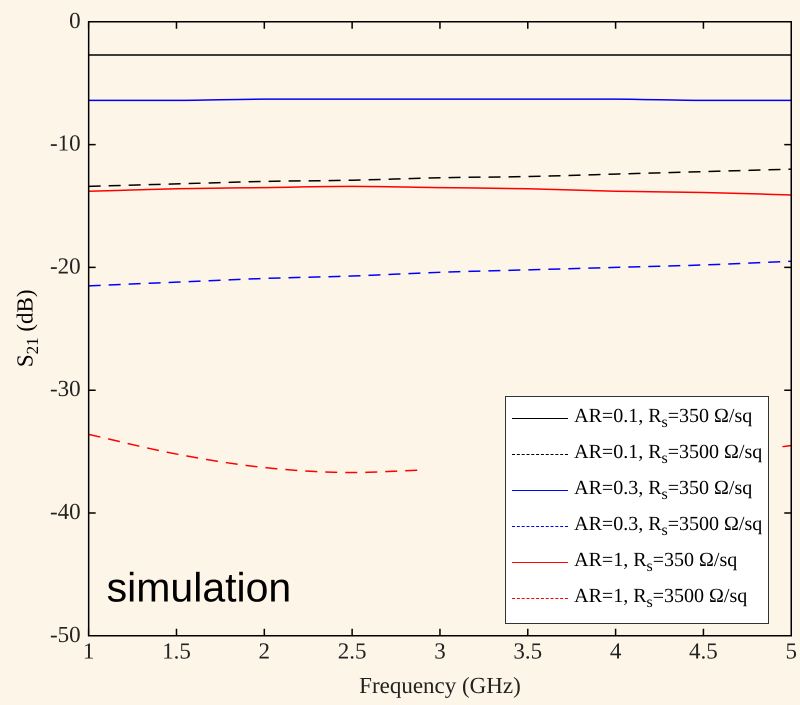 This screenshot has height=705, width=800. I want to click on legend-label: AR=0.3, R$_{s}$=350 Ω/sq, so click(663, 490).